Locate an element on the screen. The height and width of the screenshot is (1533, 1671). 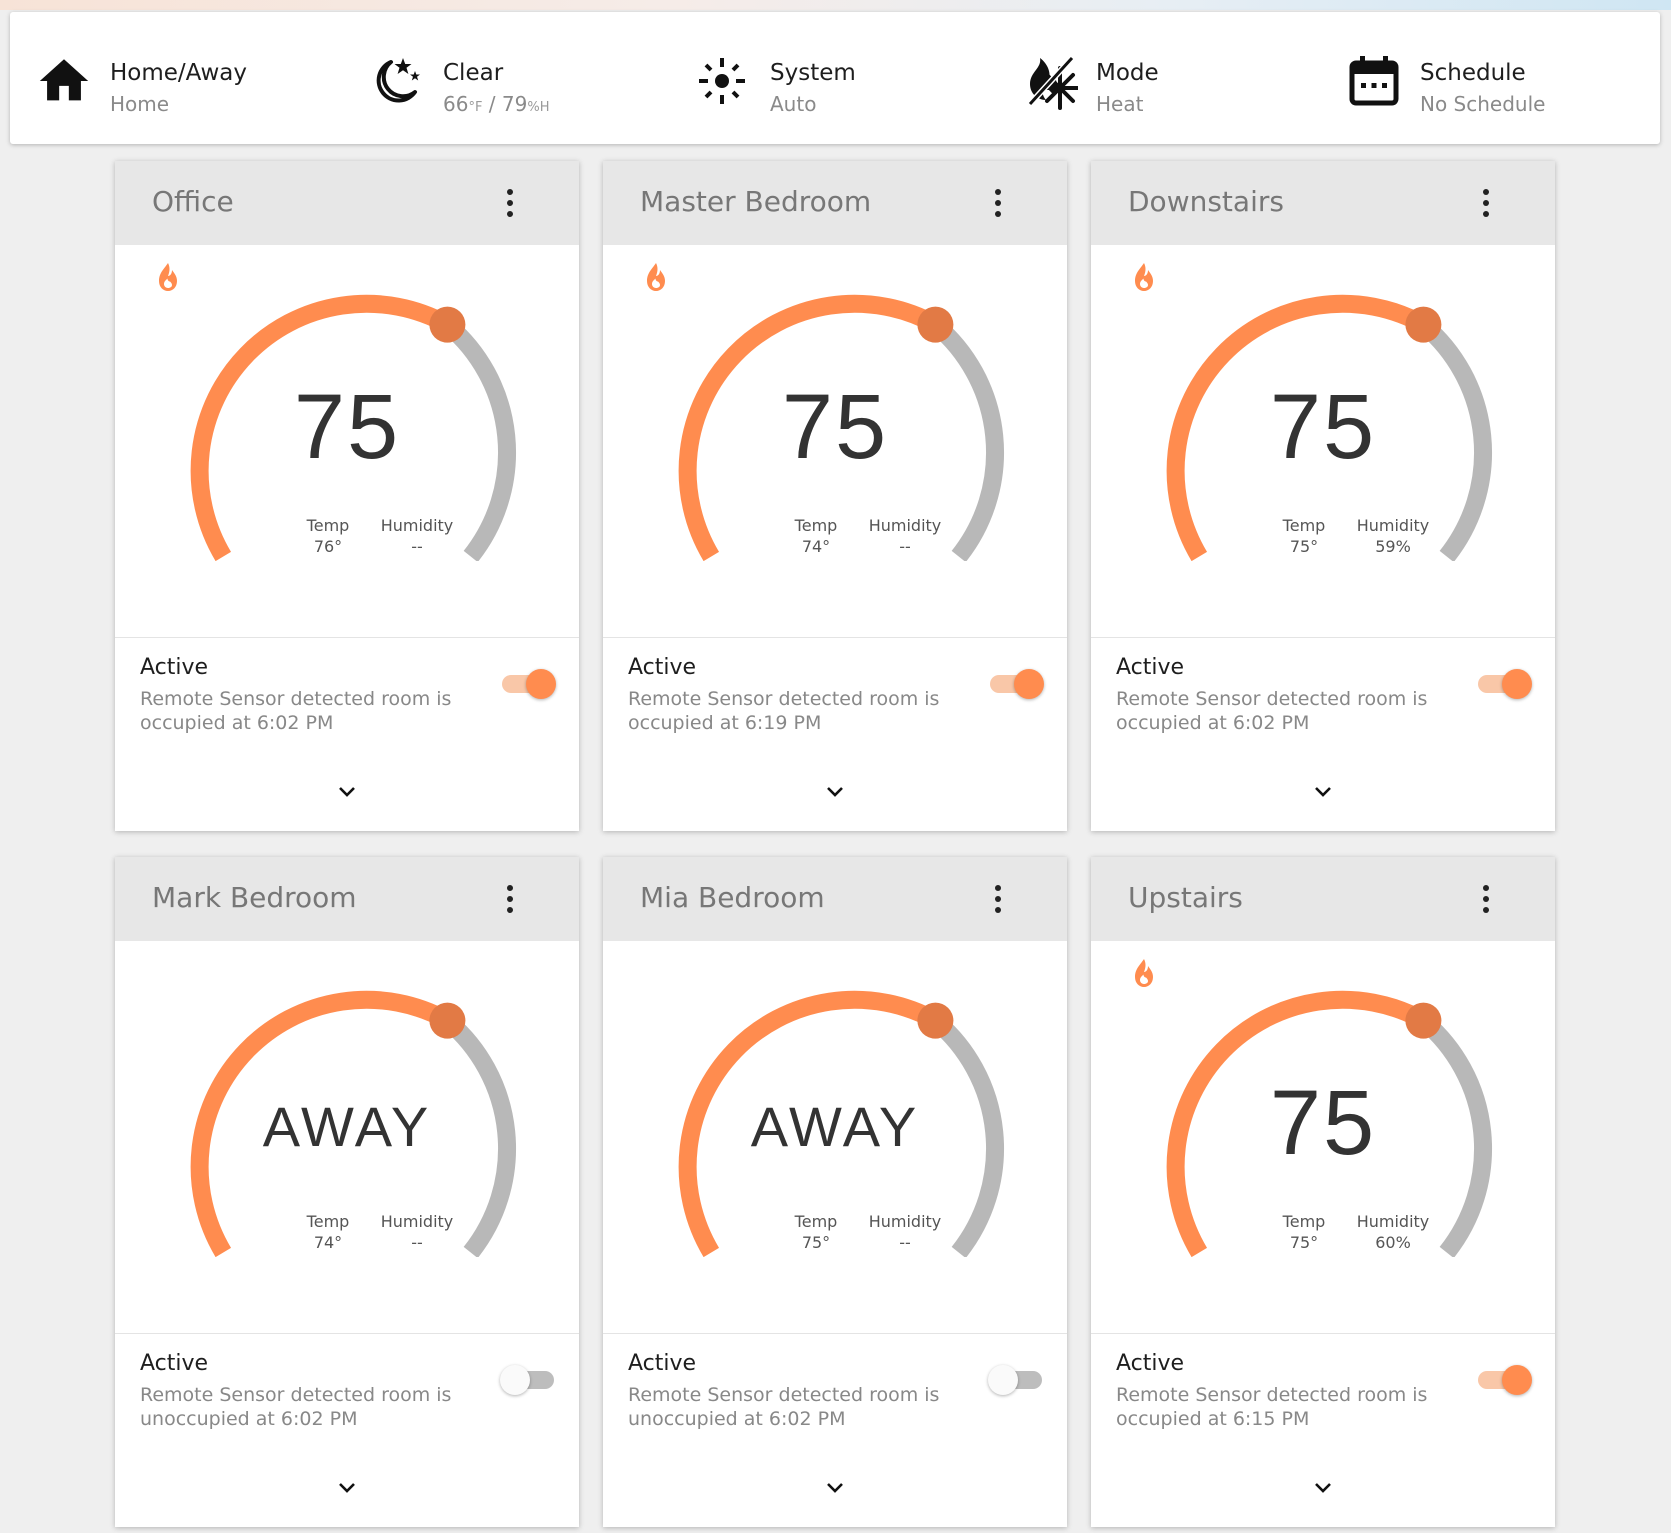
home-icon is located at coordinates (64, 81).